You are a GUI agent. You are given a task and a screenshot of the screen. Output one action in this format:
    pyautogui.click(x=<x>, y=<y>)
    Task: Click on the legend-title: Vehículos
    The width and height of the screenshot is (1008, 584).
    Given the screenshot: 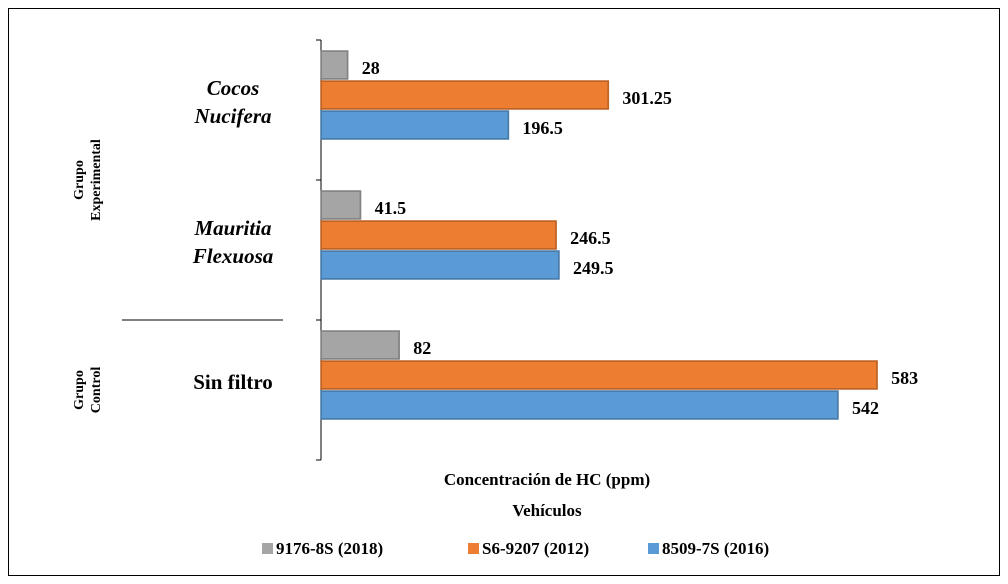 What is the action you would take?
    pyautogui.click(x=547, y=510)
    